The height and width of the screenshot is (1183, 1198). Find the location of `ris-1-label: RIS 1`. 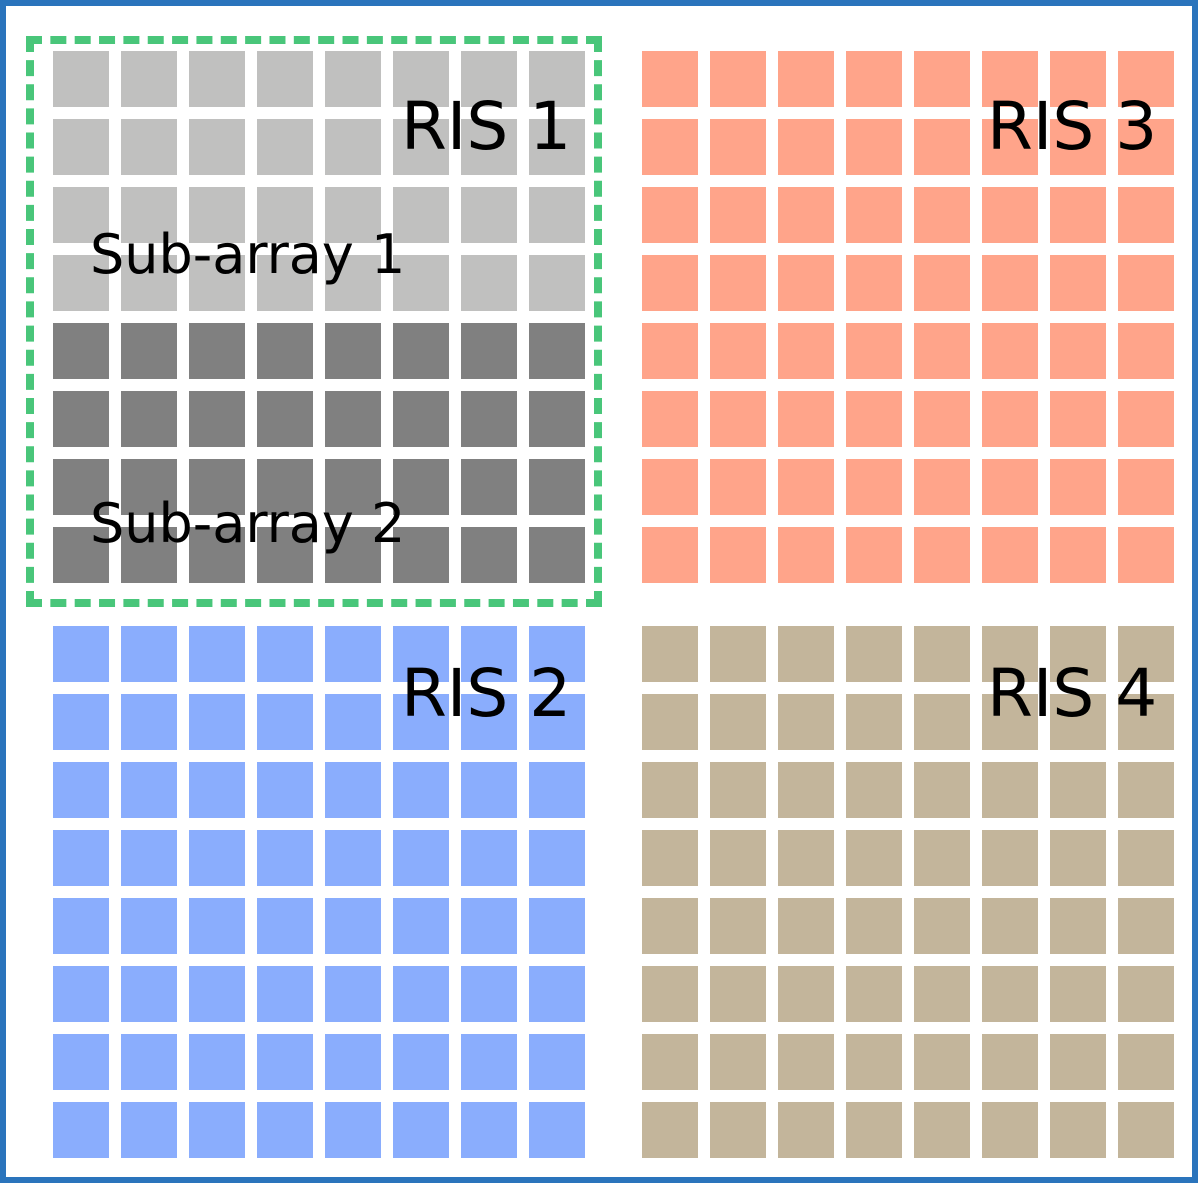

ris-1-label: RIS 1 is located at coordinates (486, 126).